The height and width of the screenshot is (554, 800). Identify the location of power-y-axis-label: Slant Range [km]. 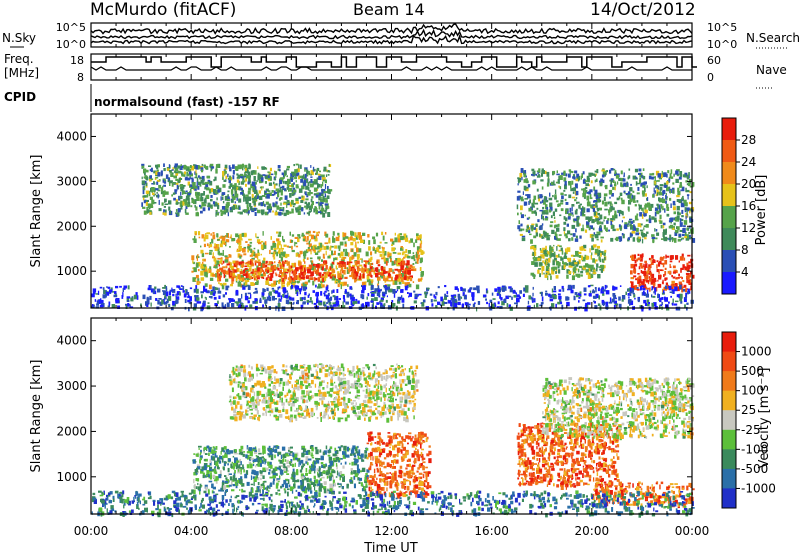
(36, 211).